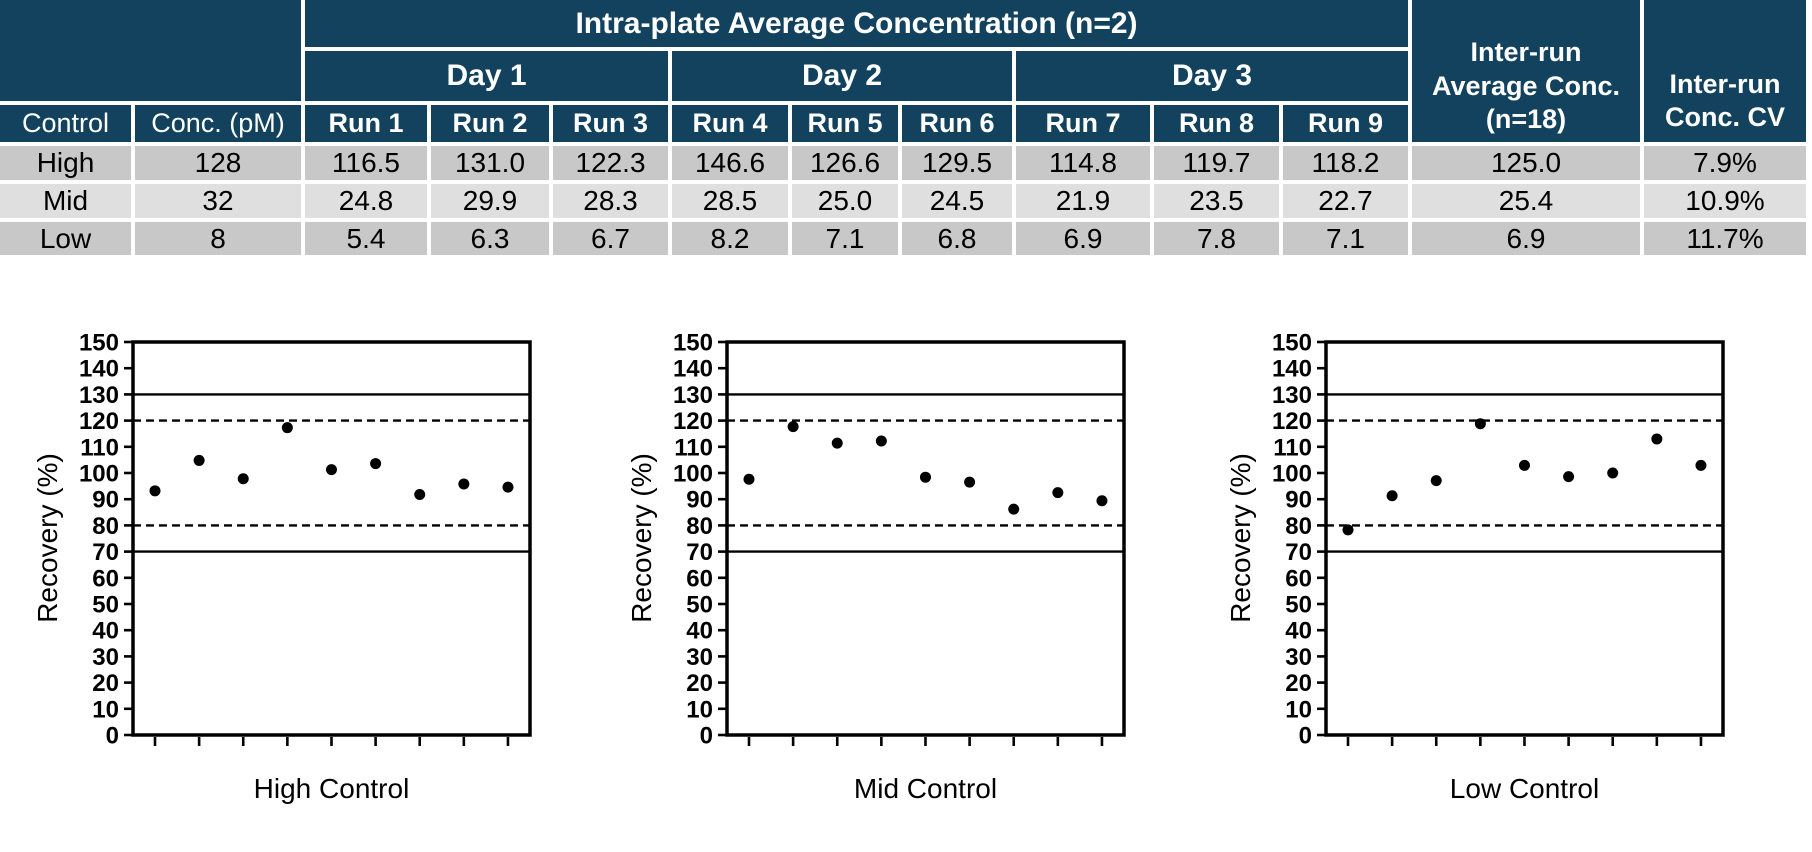 This screenshot has height=852, width=1812. What do you see at coordinates (1216, 163) in the screenshot?
I see `cell-high-run8: 119.7` at bounding box center [1216, 163].